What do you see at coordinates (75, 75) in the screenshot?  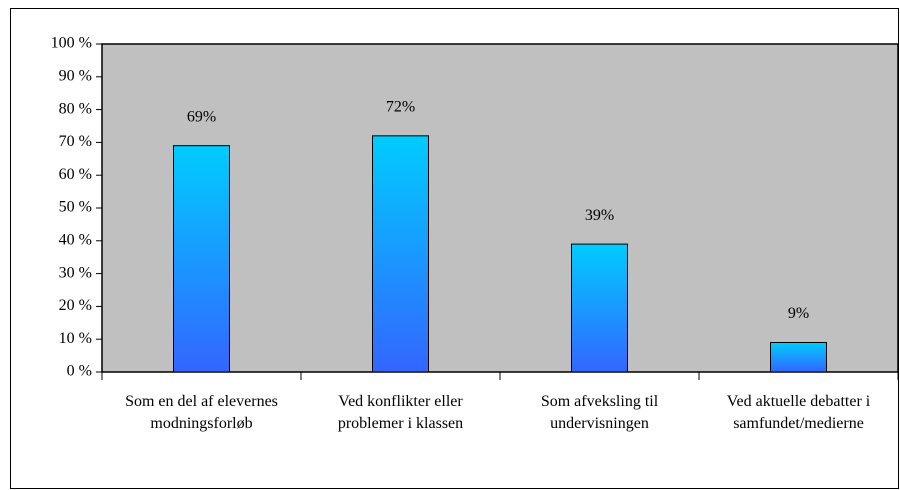 I see `y-tick-label: 90 %` at bounding box center [75, 75].